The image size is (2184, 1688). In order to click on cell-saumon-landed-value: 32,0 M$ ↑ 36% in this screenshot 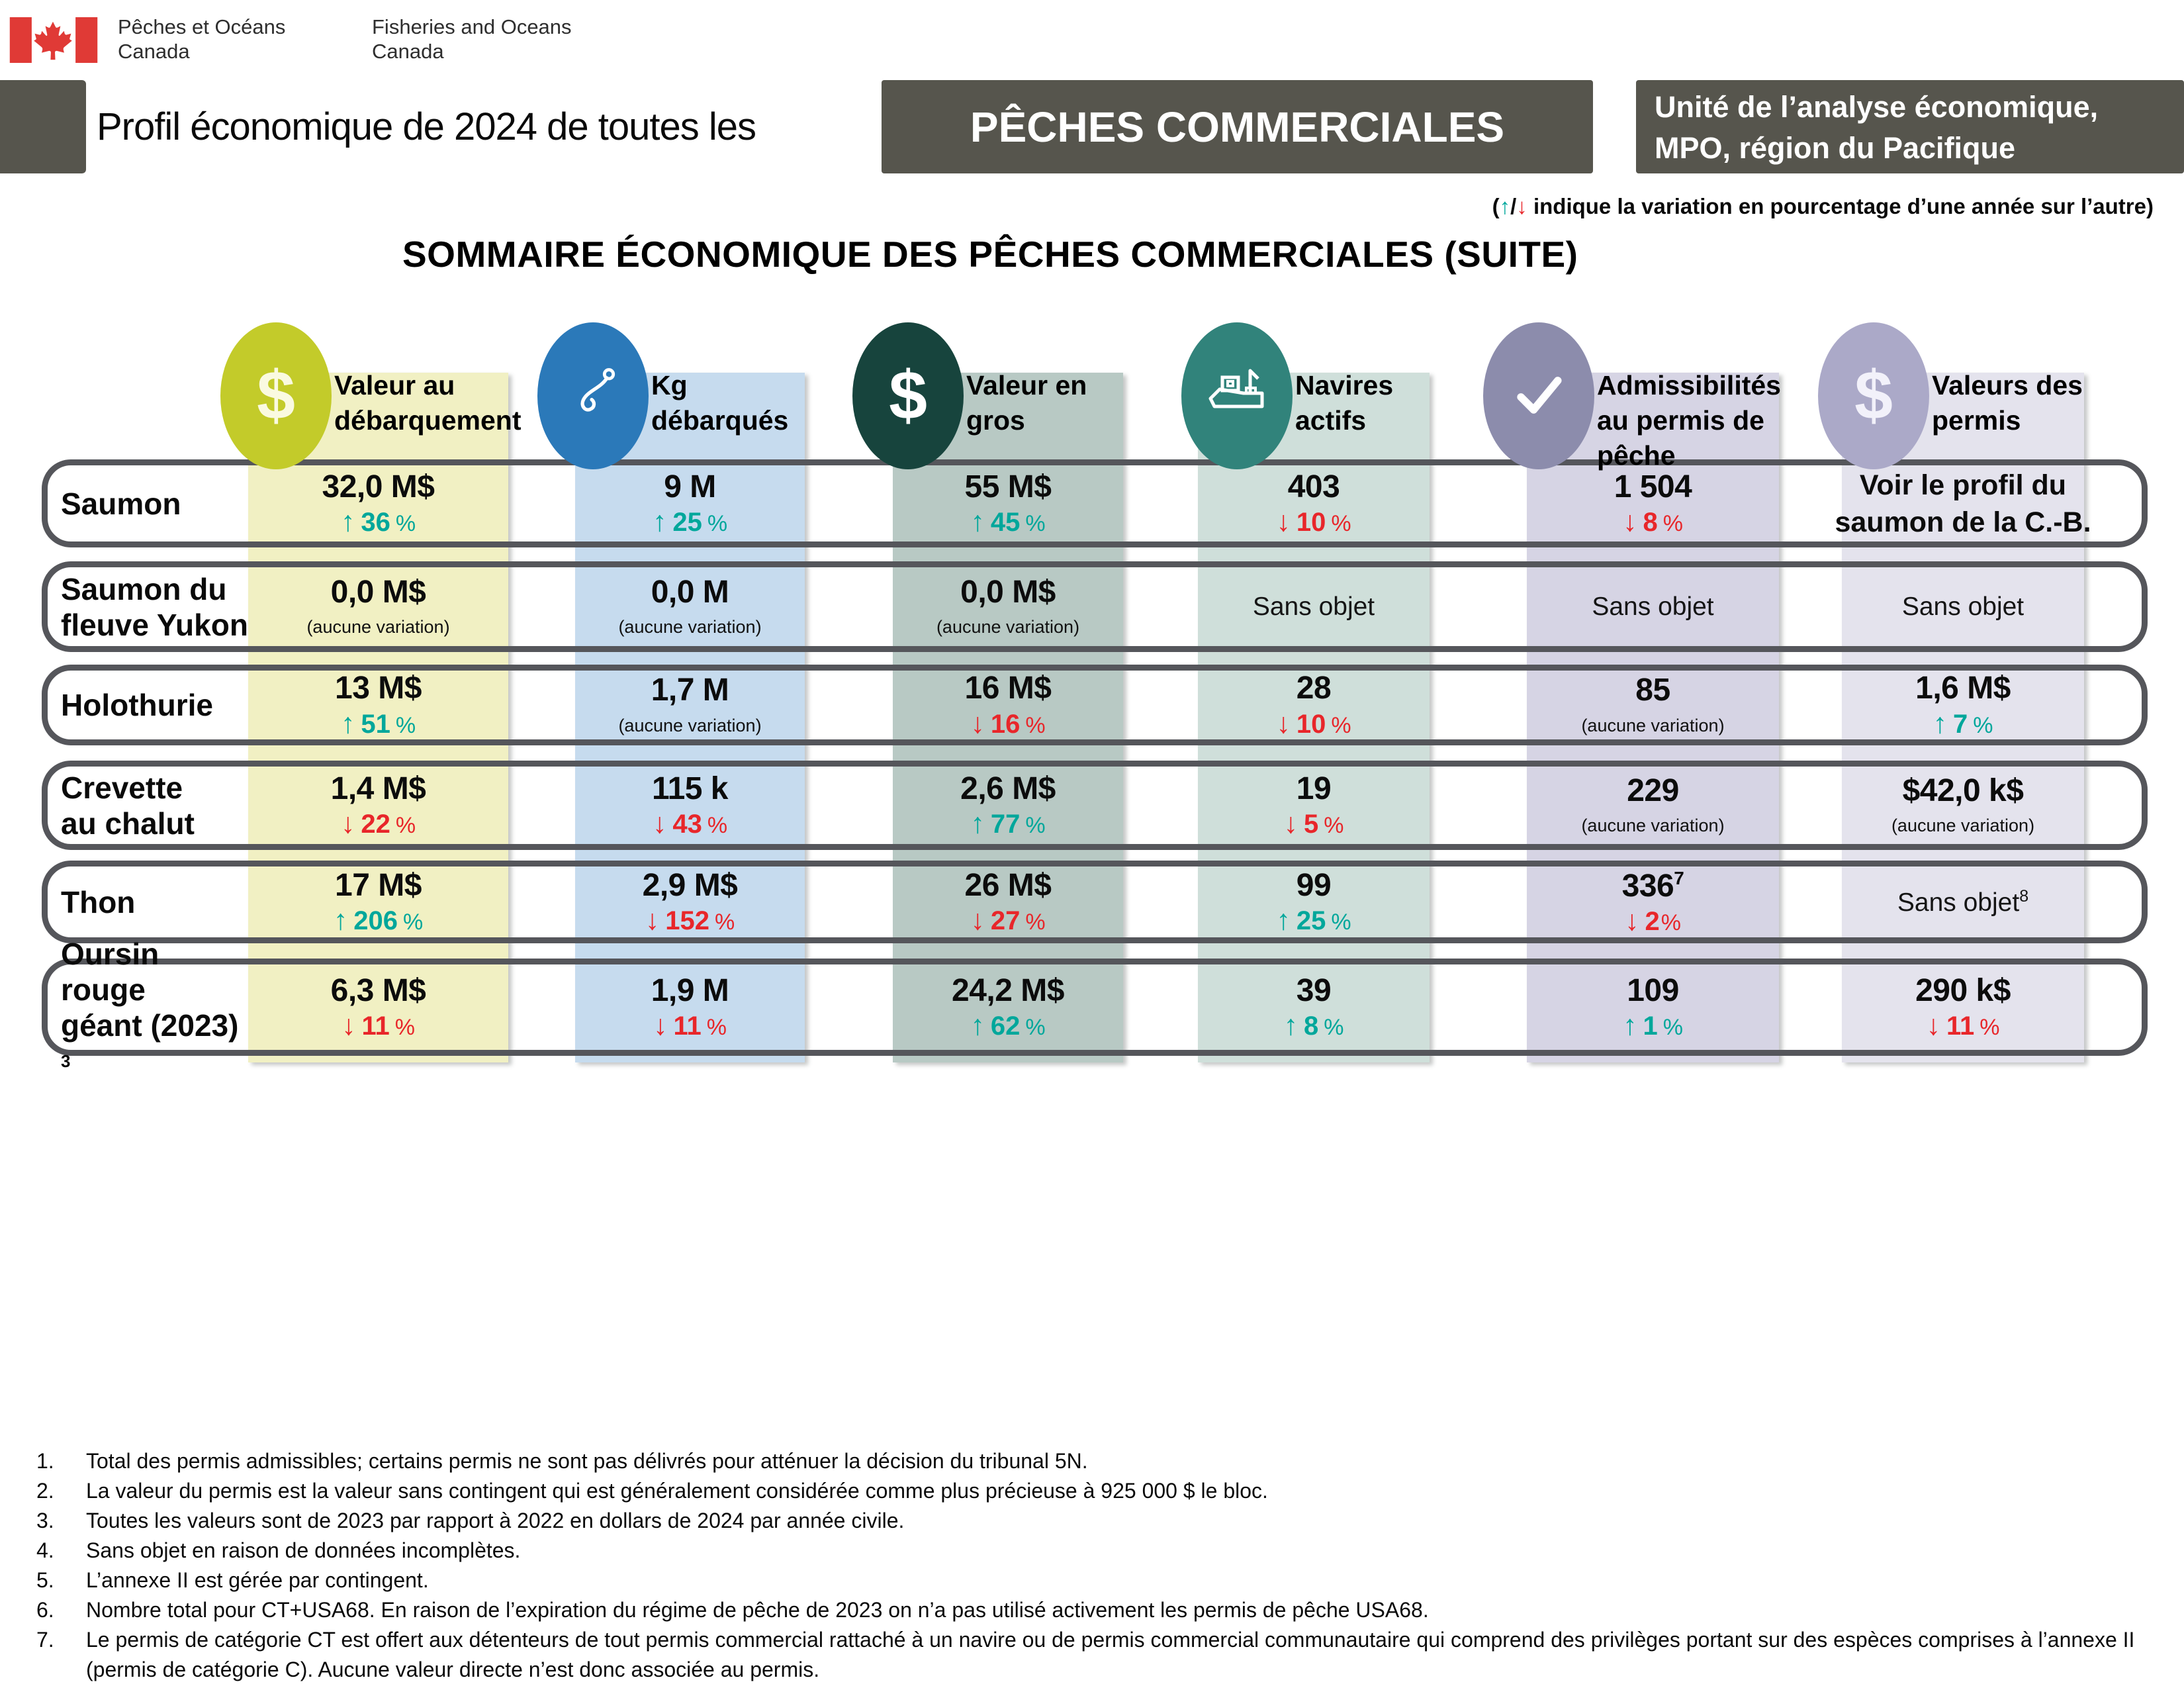, I will do `click(379, 503)`.